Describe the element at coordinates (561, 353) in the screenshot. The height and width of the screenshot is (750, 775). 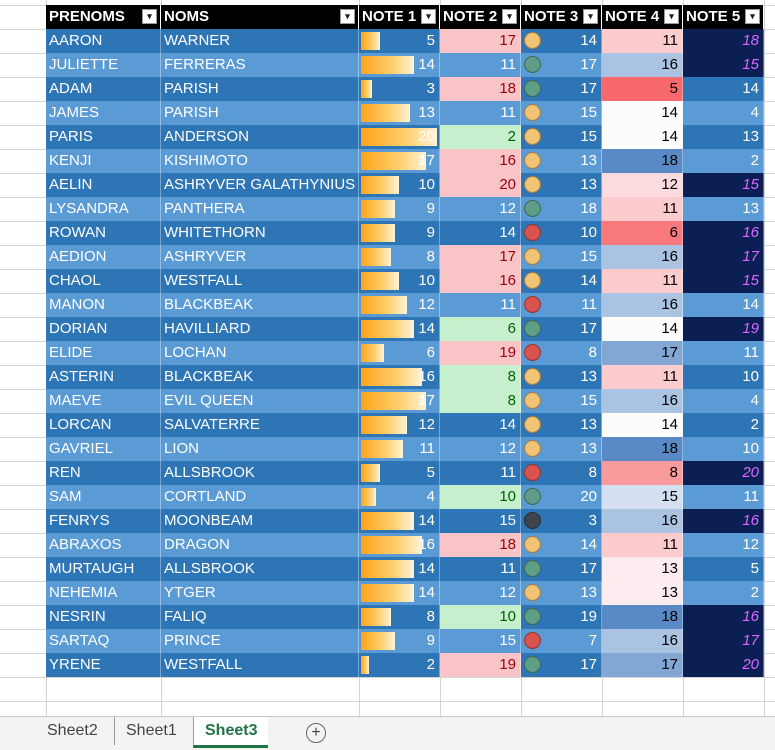
I see `note3-cell: 8` at that location.